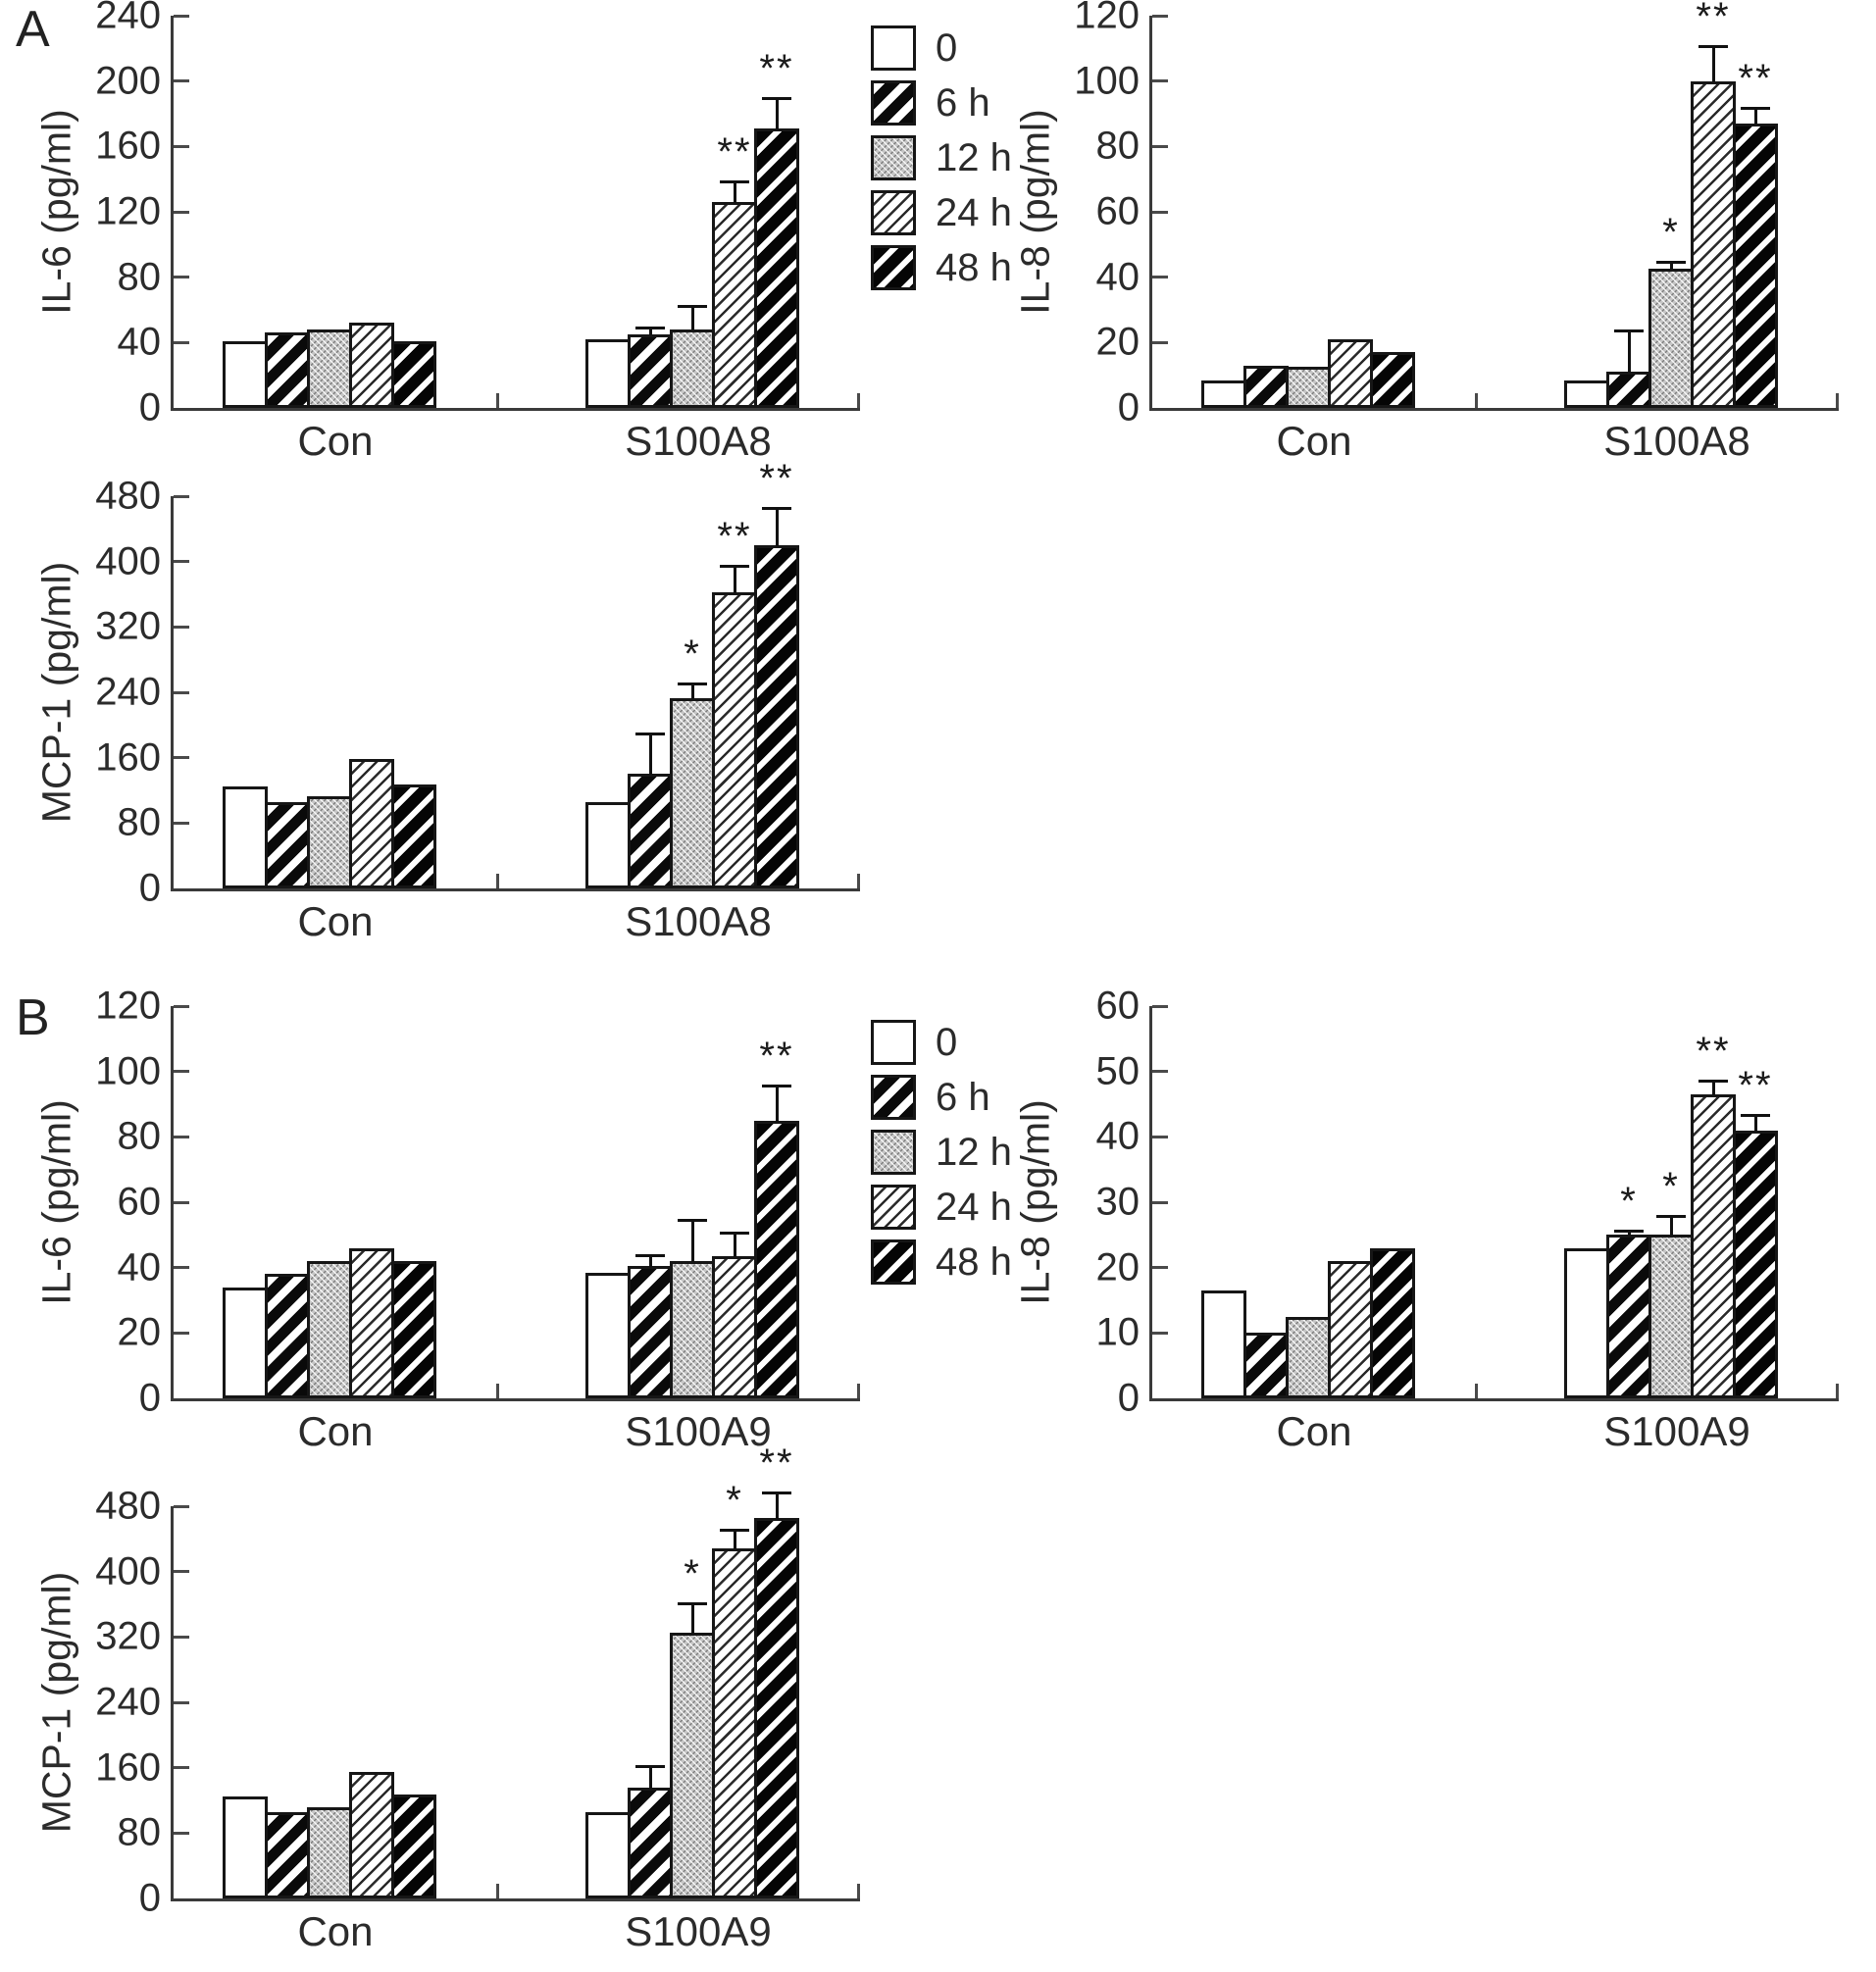 The image size is (1876, 1972). Describe the element at coordinates (128, 18) in the screenshot. I see `y-tick-label: 240` at that location.